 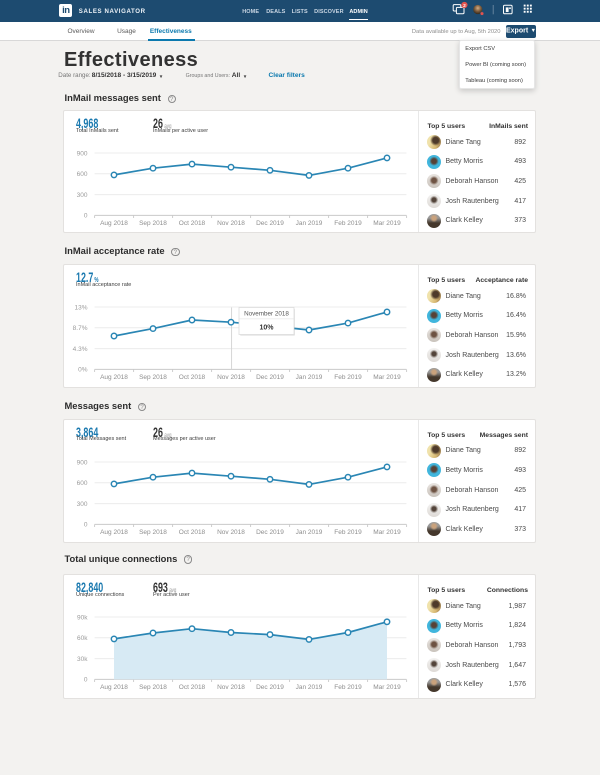 I want to click on svg-text: 60k, so click(x=82, y=638).